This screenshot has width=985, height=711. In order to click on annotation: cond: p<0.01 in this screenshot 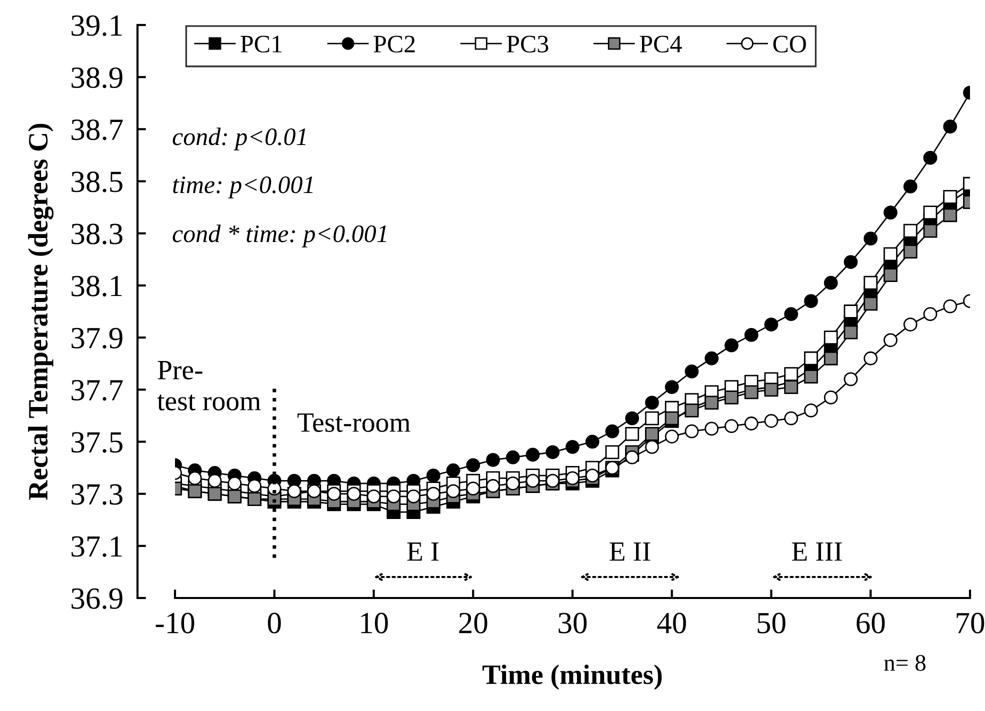, I will do `click(239, 139)`.